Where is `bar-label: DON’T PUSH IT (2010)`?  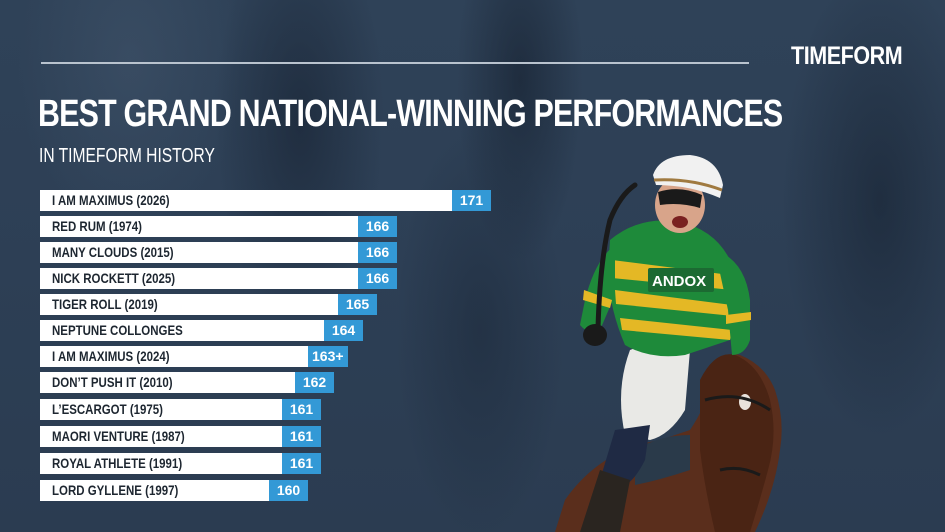 bar-label: DON’T PUSH IT (2010) is located at coordinates (112, 382).